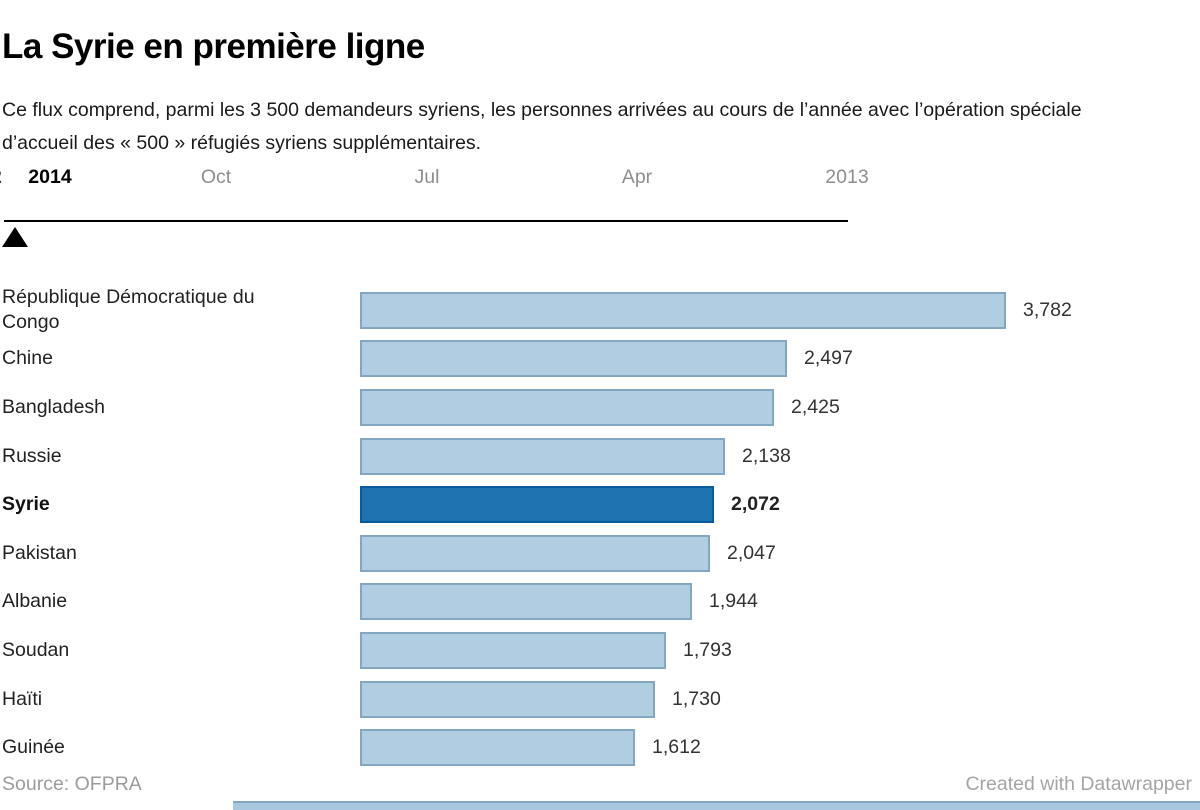 The width and height of the screenshot is (1200, 810). I want to click on bar-row: Guinée 1,612, so click(600, 747).